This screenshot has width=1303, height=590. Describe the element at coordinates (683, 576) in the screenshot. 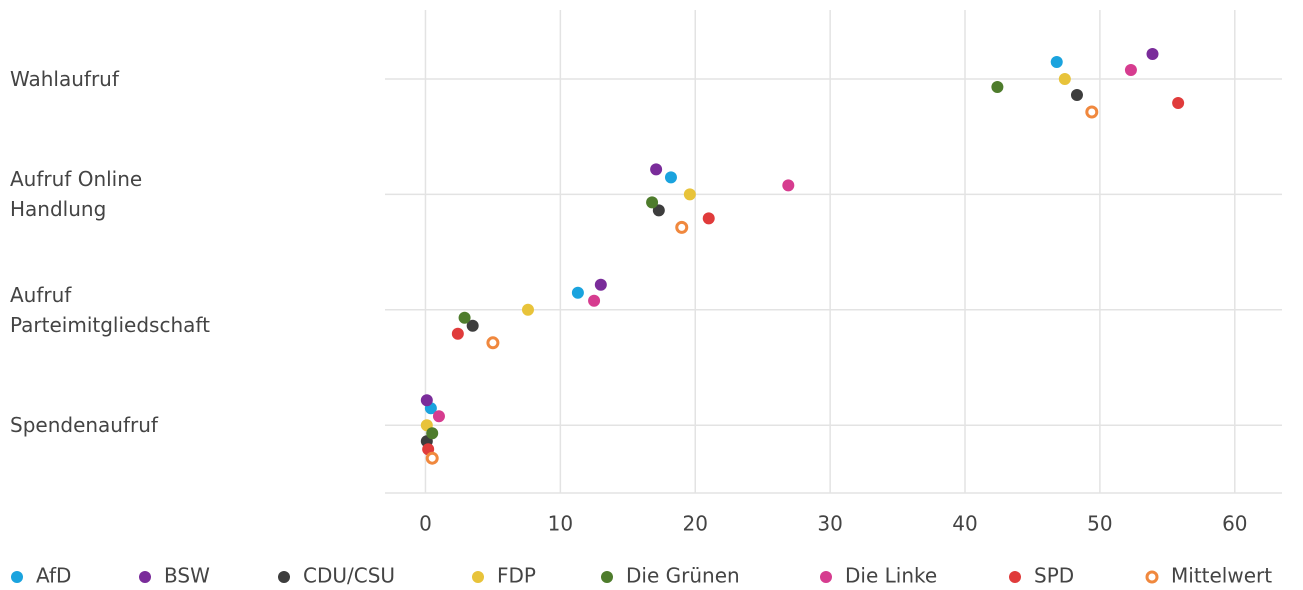

I see `legend-label: Die Grünen` at that location.